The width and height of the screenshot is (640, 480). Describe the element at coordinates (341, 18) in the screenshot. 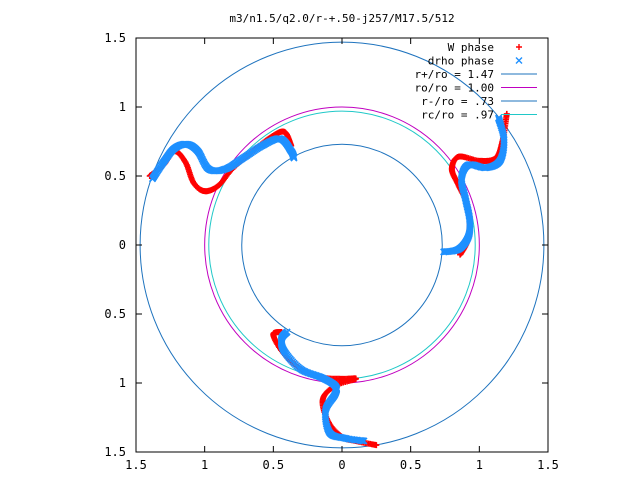

I see `chart-title: m3/n1.5/q2.0/r-+.50-j257/M17.5/512` at that location.